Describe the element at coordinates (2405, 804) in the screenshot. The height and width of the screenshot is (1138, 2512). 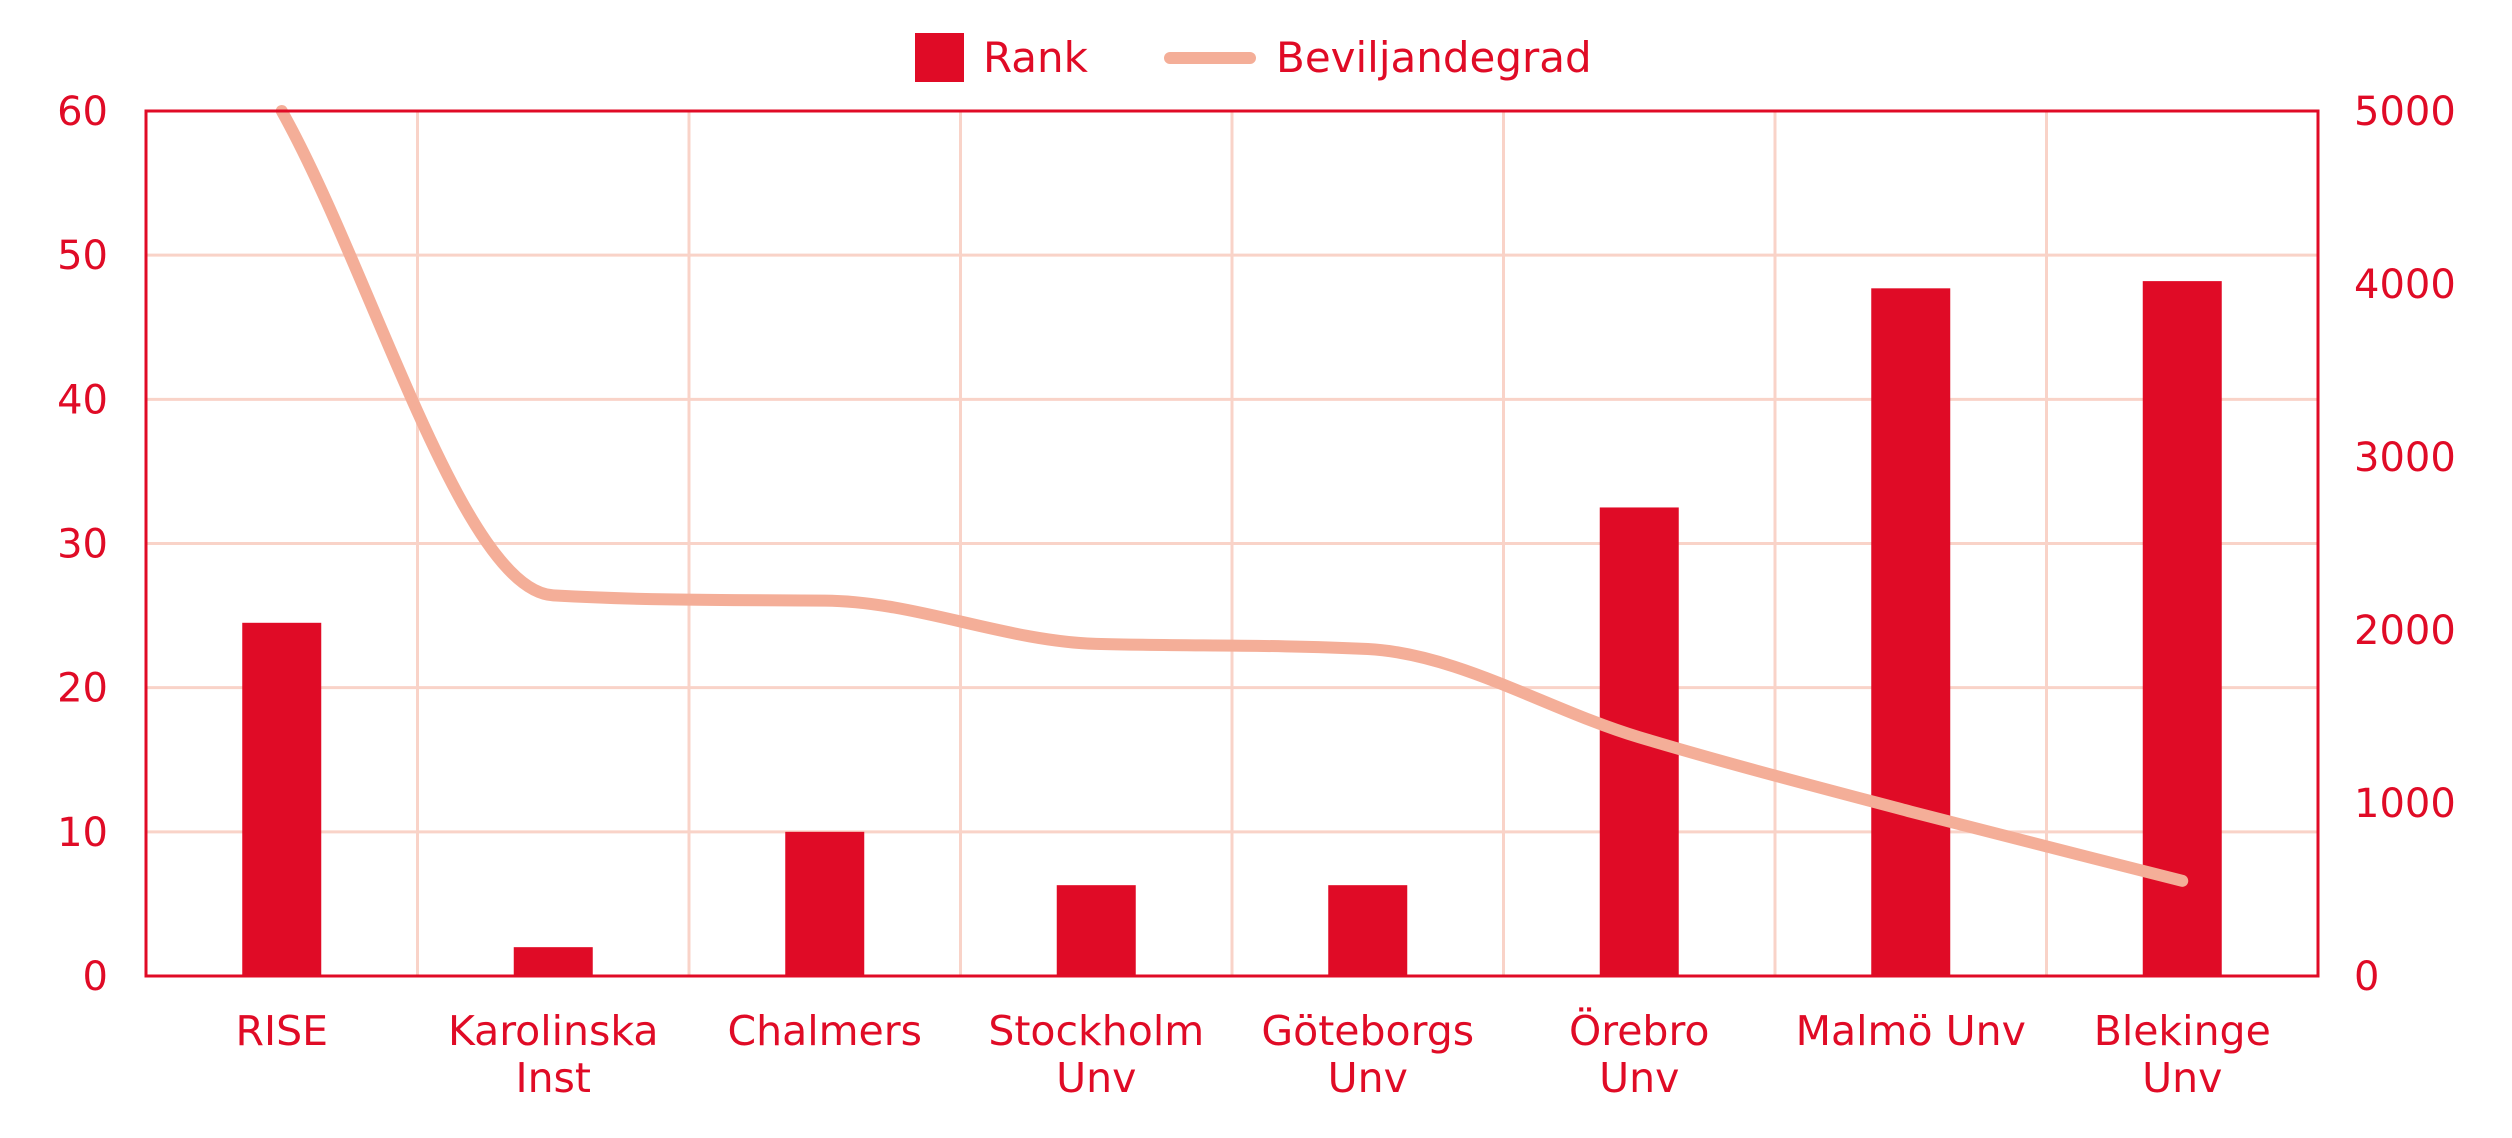
I see `y-right-tick-label: 1000` at that location.